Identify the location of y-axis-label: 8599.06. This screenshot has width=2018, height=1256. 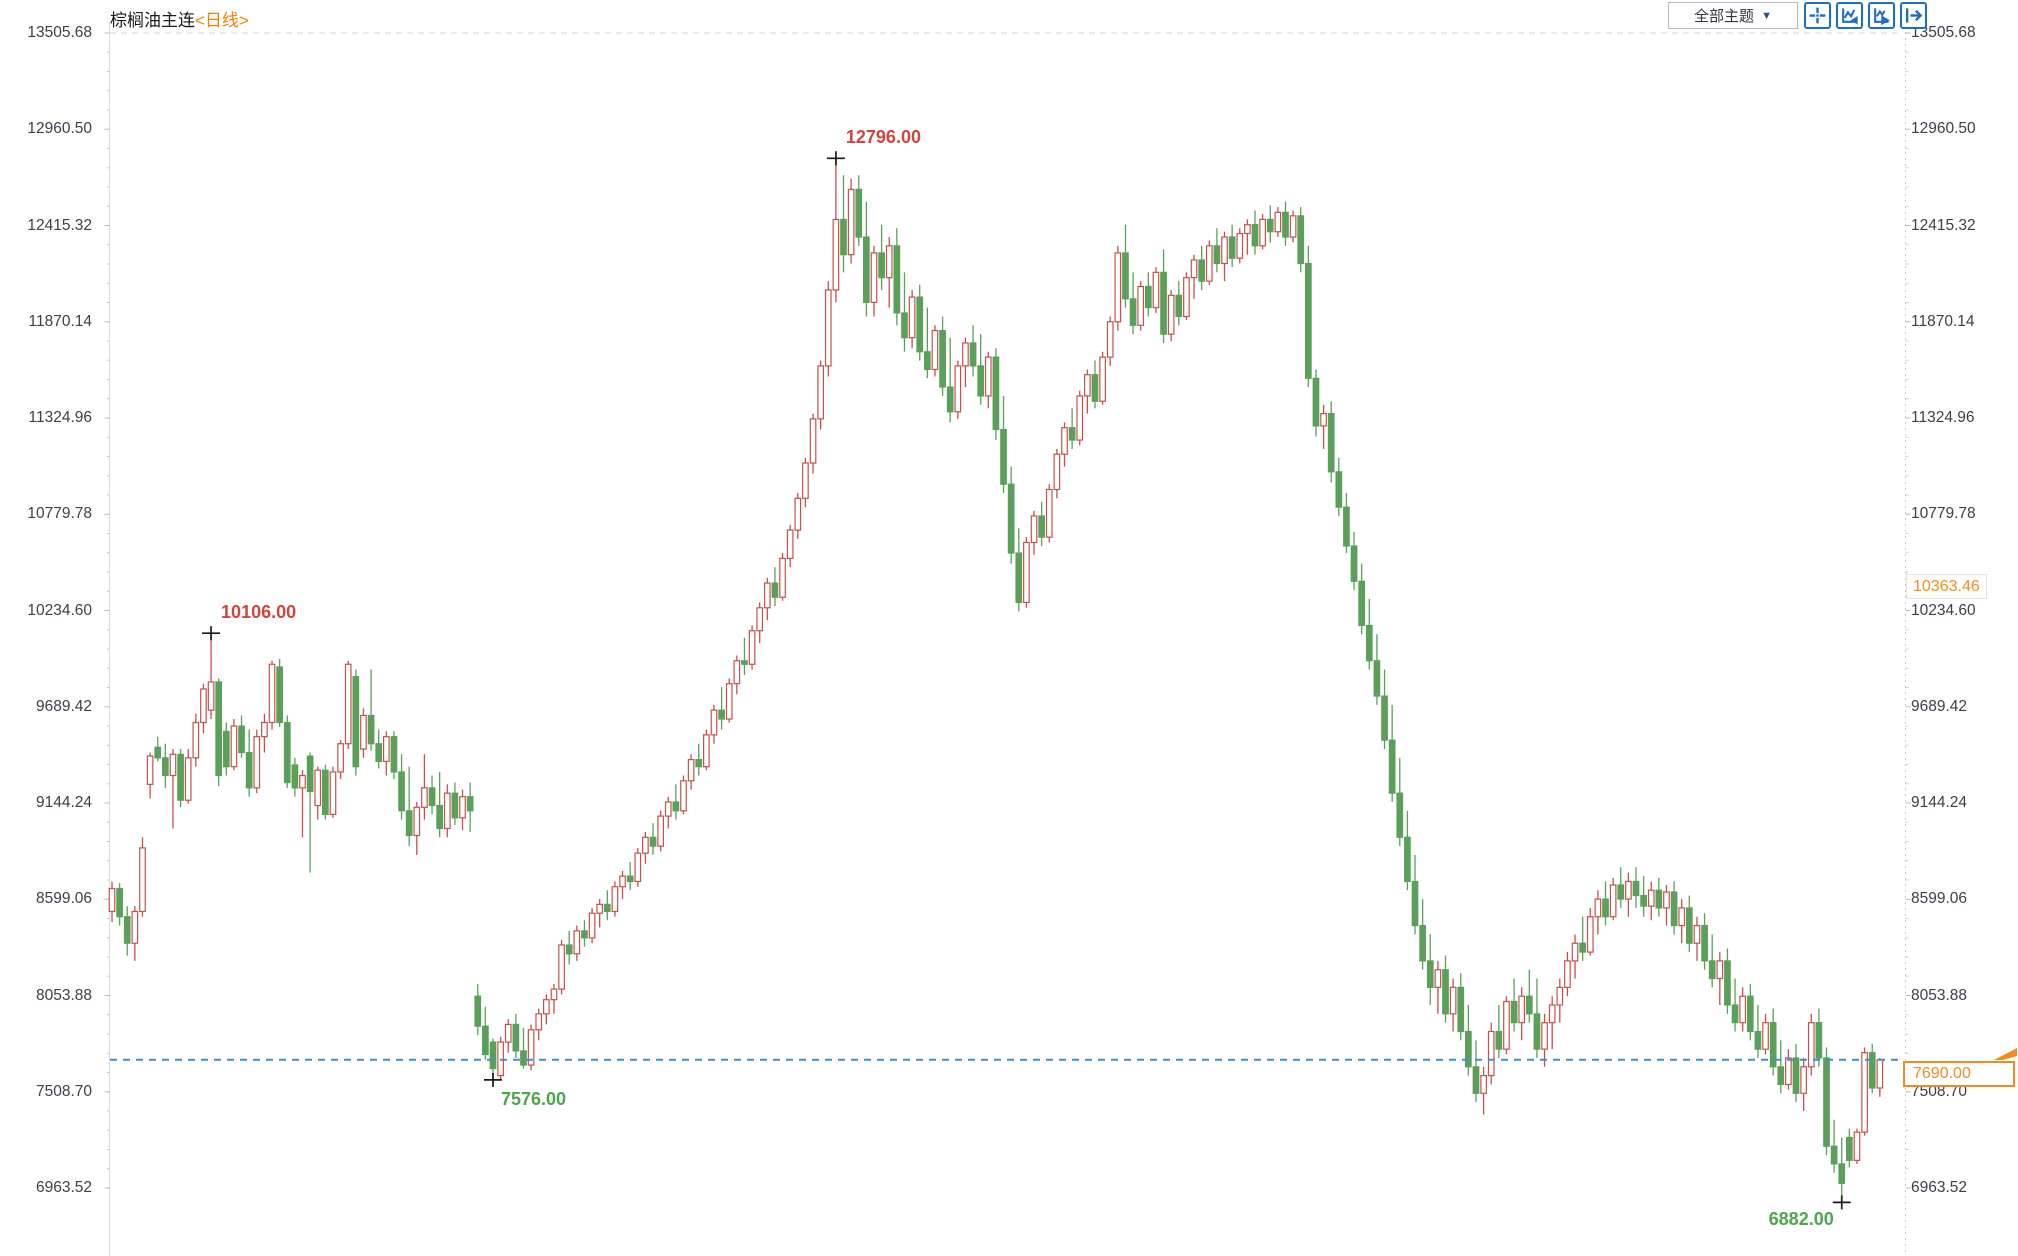
(1939, 899).